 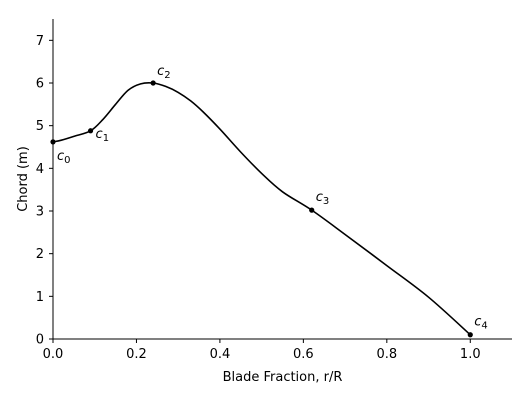 What do you see at coordinates (40, 254) in the screenshot?
I see `y-tick-label: 2` at bounding box center [40, 254].